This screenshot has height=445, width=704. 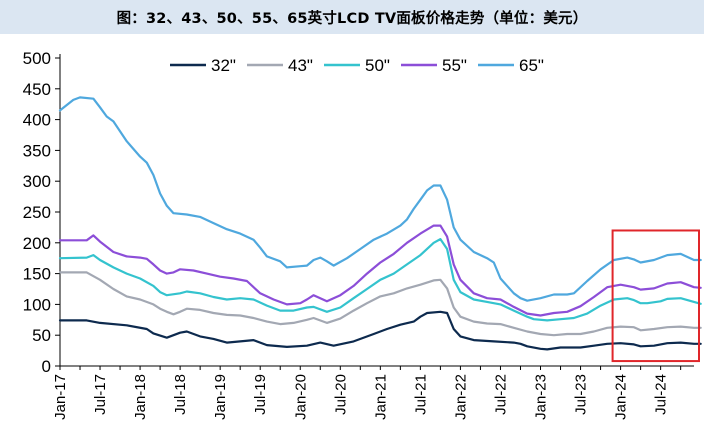 I want to click on x-tick-label: Jul-20, so click(x=340, y=394).